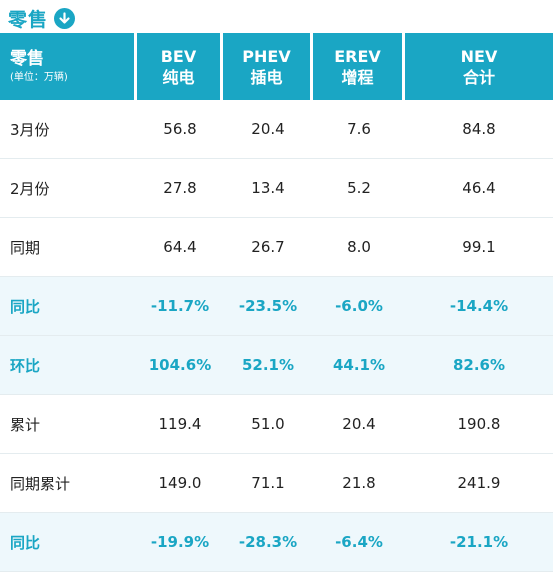 This screenshot has height=572, width=553. Describe the element at coordinates (67, 66) in the screenshot. I see `header-label-cell: 零售 (单位：万辆)` at that location.